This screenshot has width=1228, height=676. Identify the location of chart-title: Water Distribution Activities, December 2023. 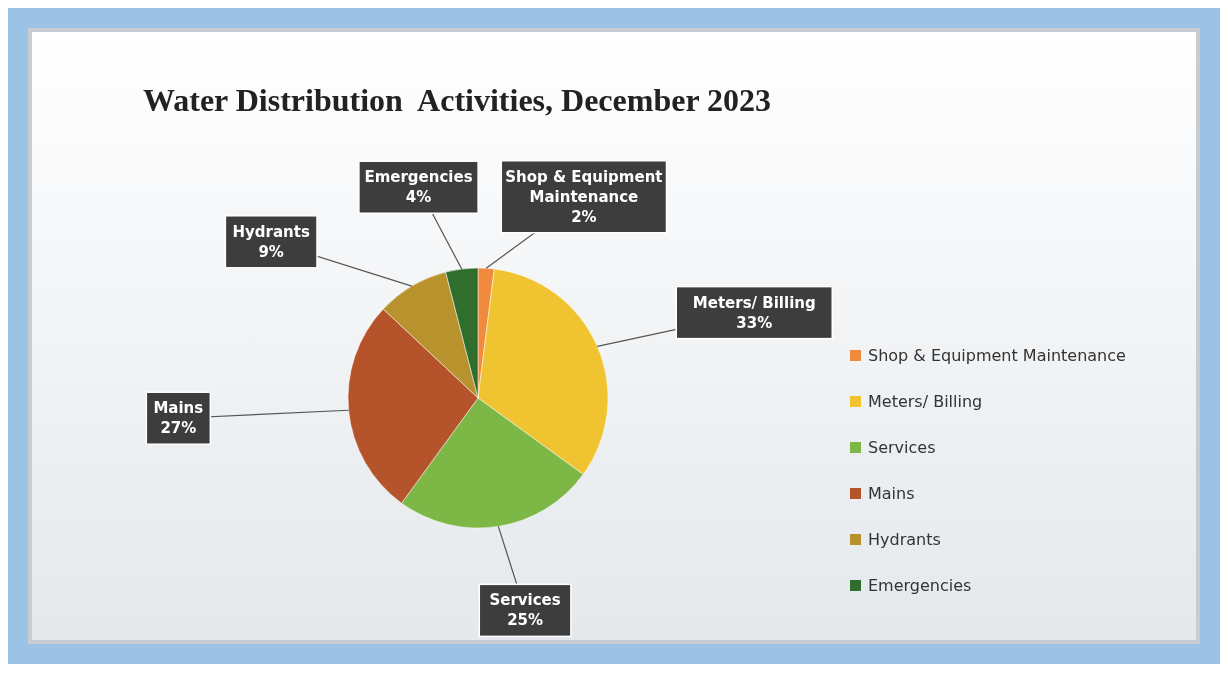
(457, 100).